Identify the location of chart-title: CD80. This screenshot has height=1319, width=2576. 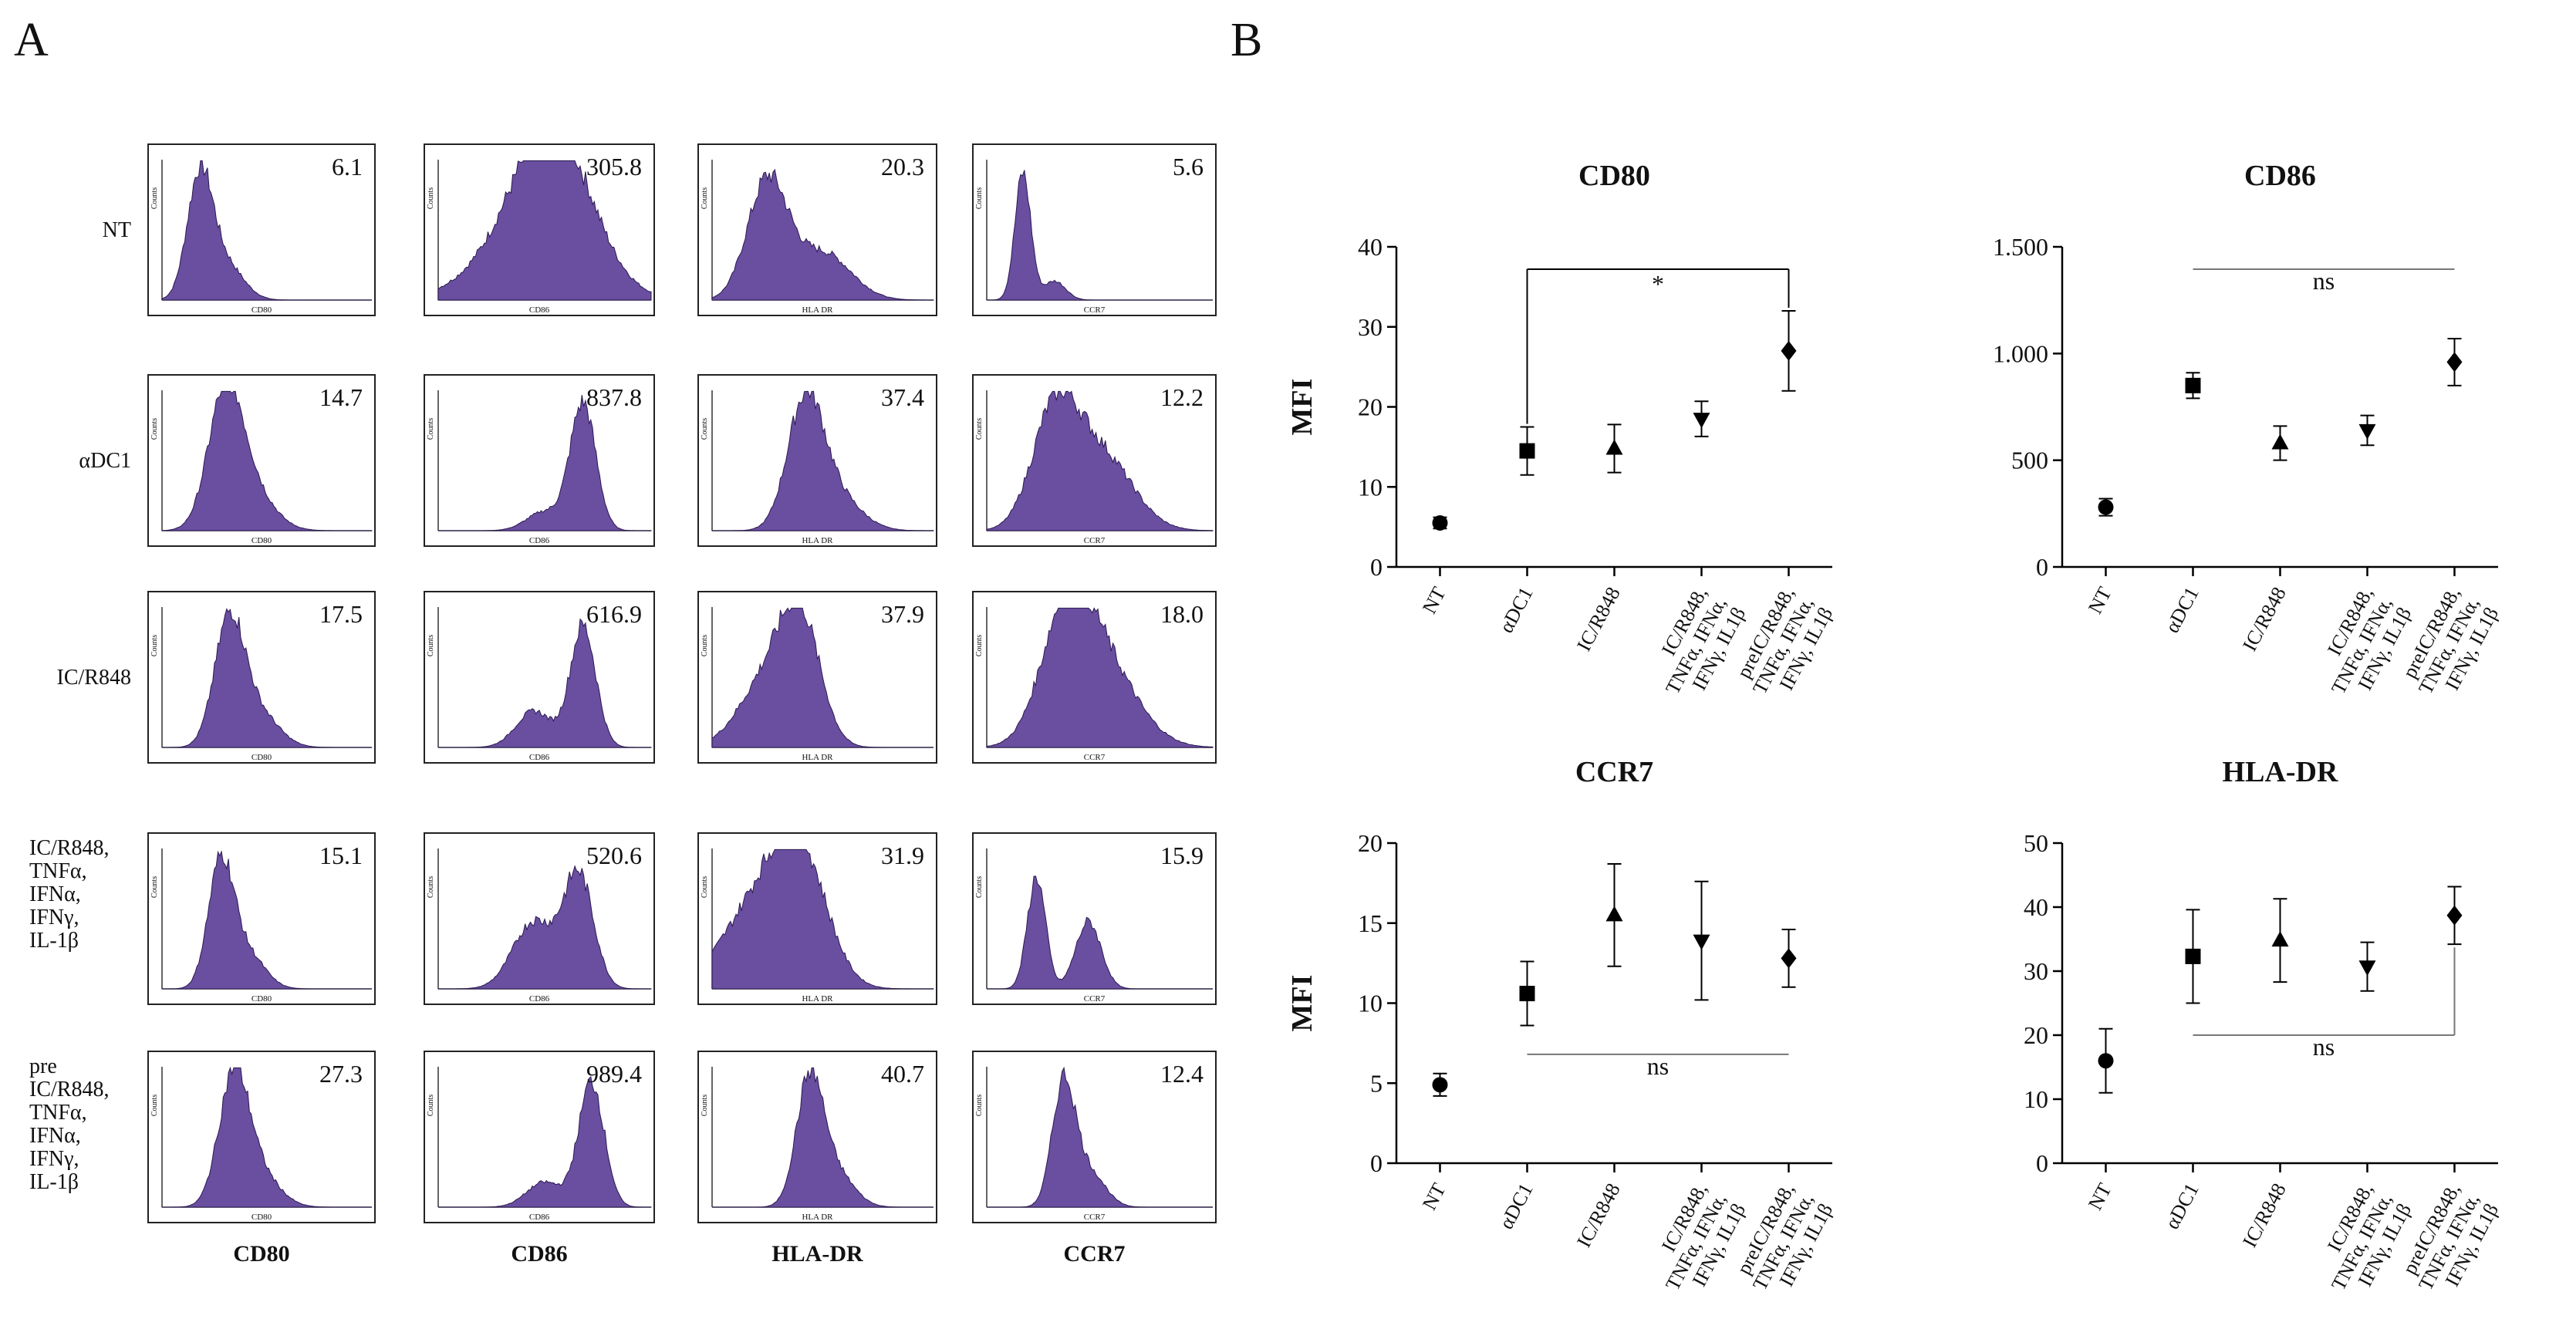
(1614, 176).